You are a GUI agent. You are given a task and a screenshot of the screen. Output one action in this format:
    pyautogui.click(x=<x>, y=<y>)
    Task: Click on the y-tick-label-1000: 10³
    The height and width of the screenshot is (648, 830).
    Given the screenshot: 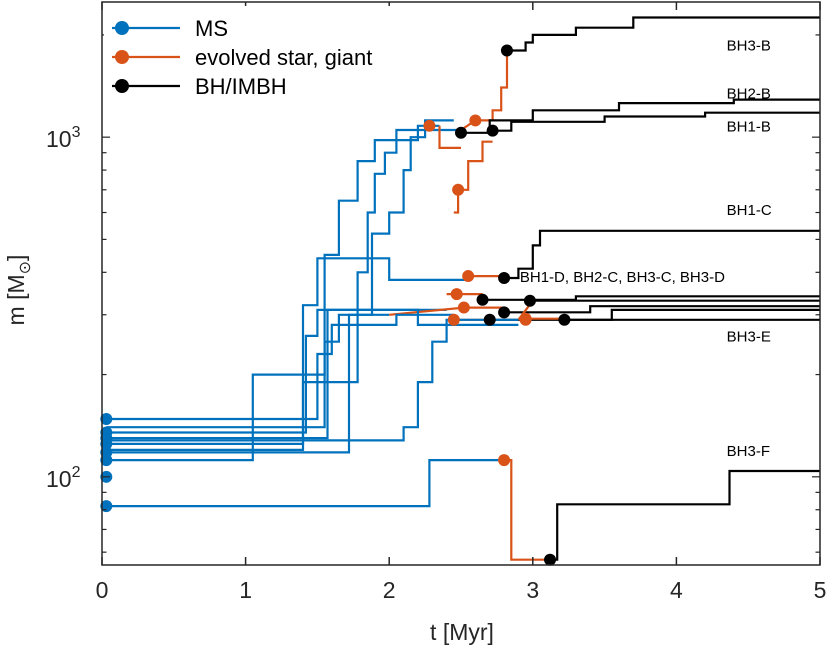 What is the action you would take?
    pyautogui.click(x=63, y=138)
    